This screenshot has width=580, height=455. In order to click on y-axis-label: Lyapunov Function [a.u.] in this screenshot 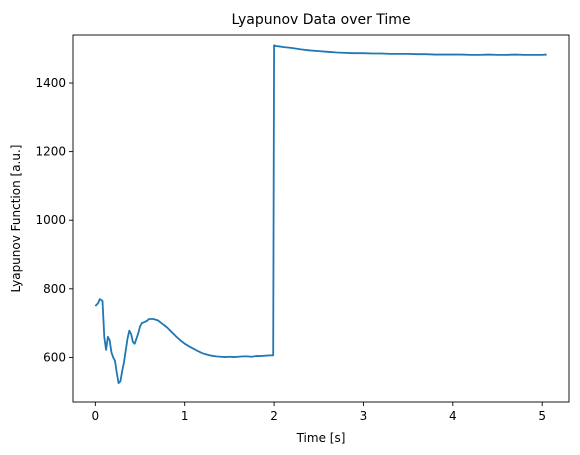, I will do `click(16, 219)`.